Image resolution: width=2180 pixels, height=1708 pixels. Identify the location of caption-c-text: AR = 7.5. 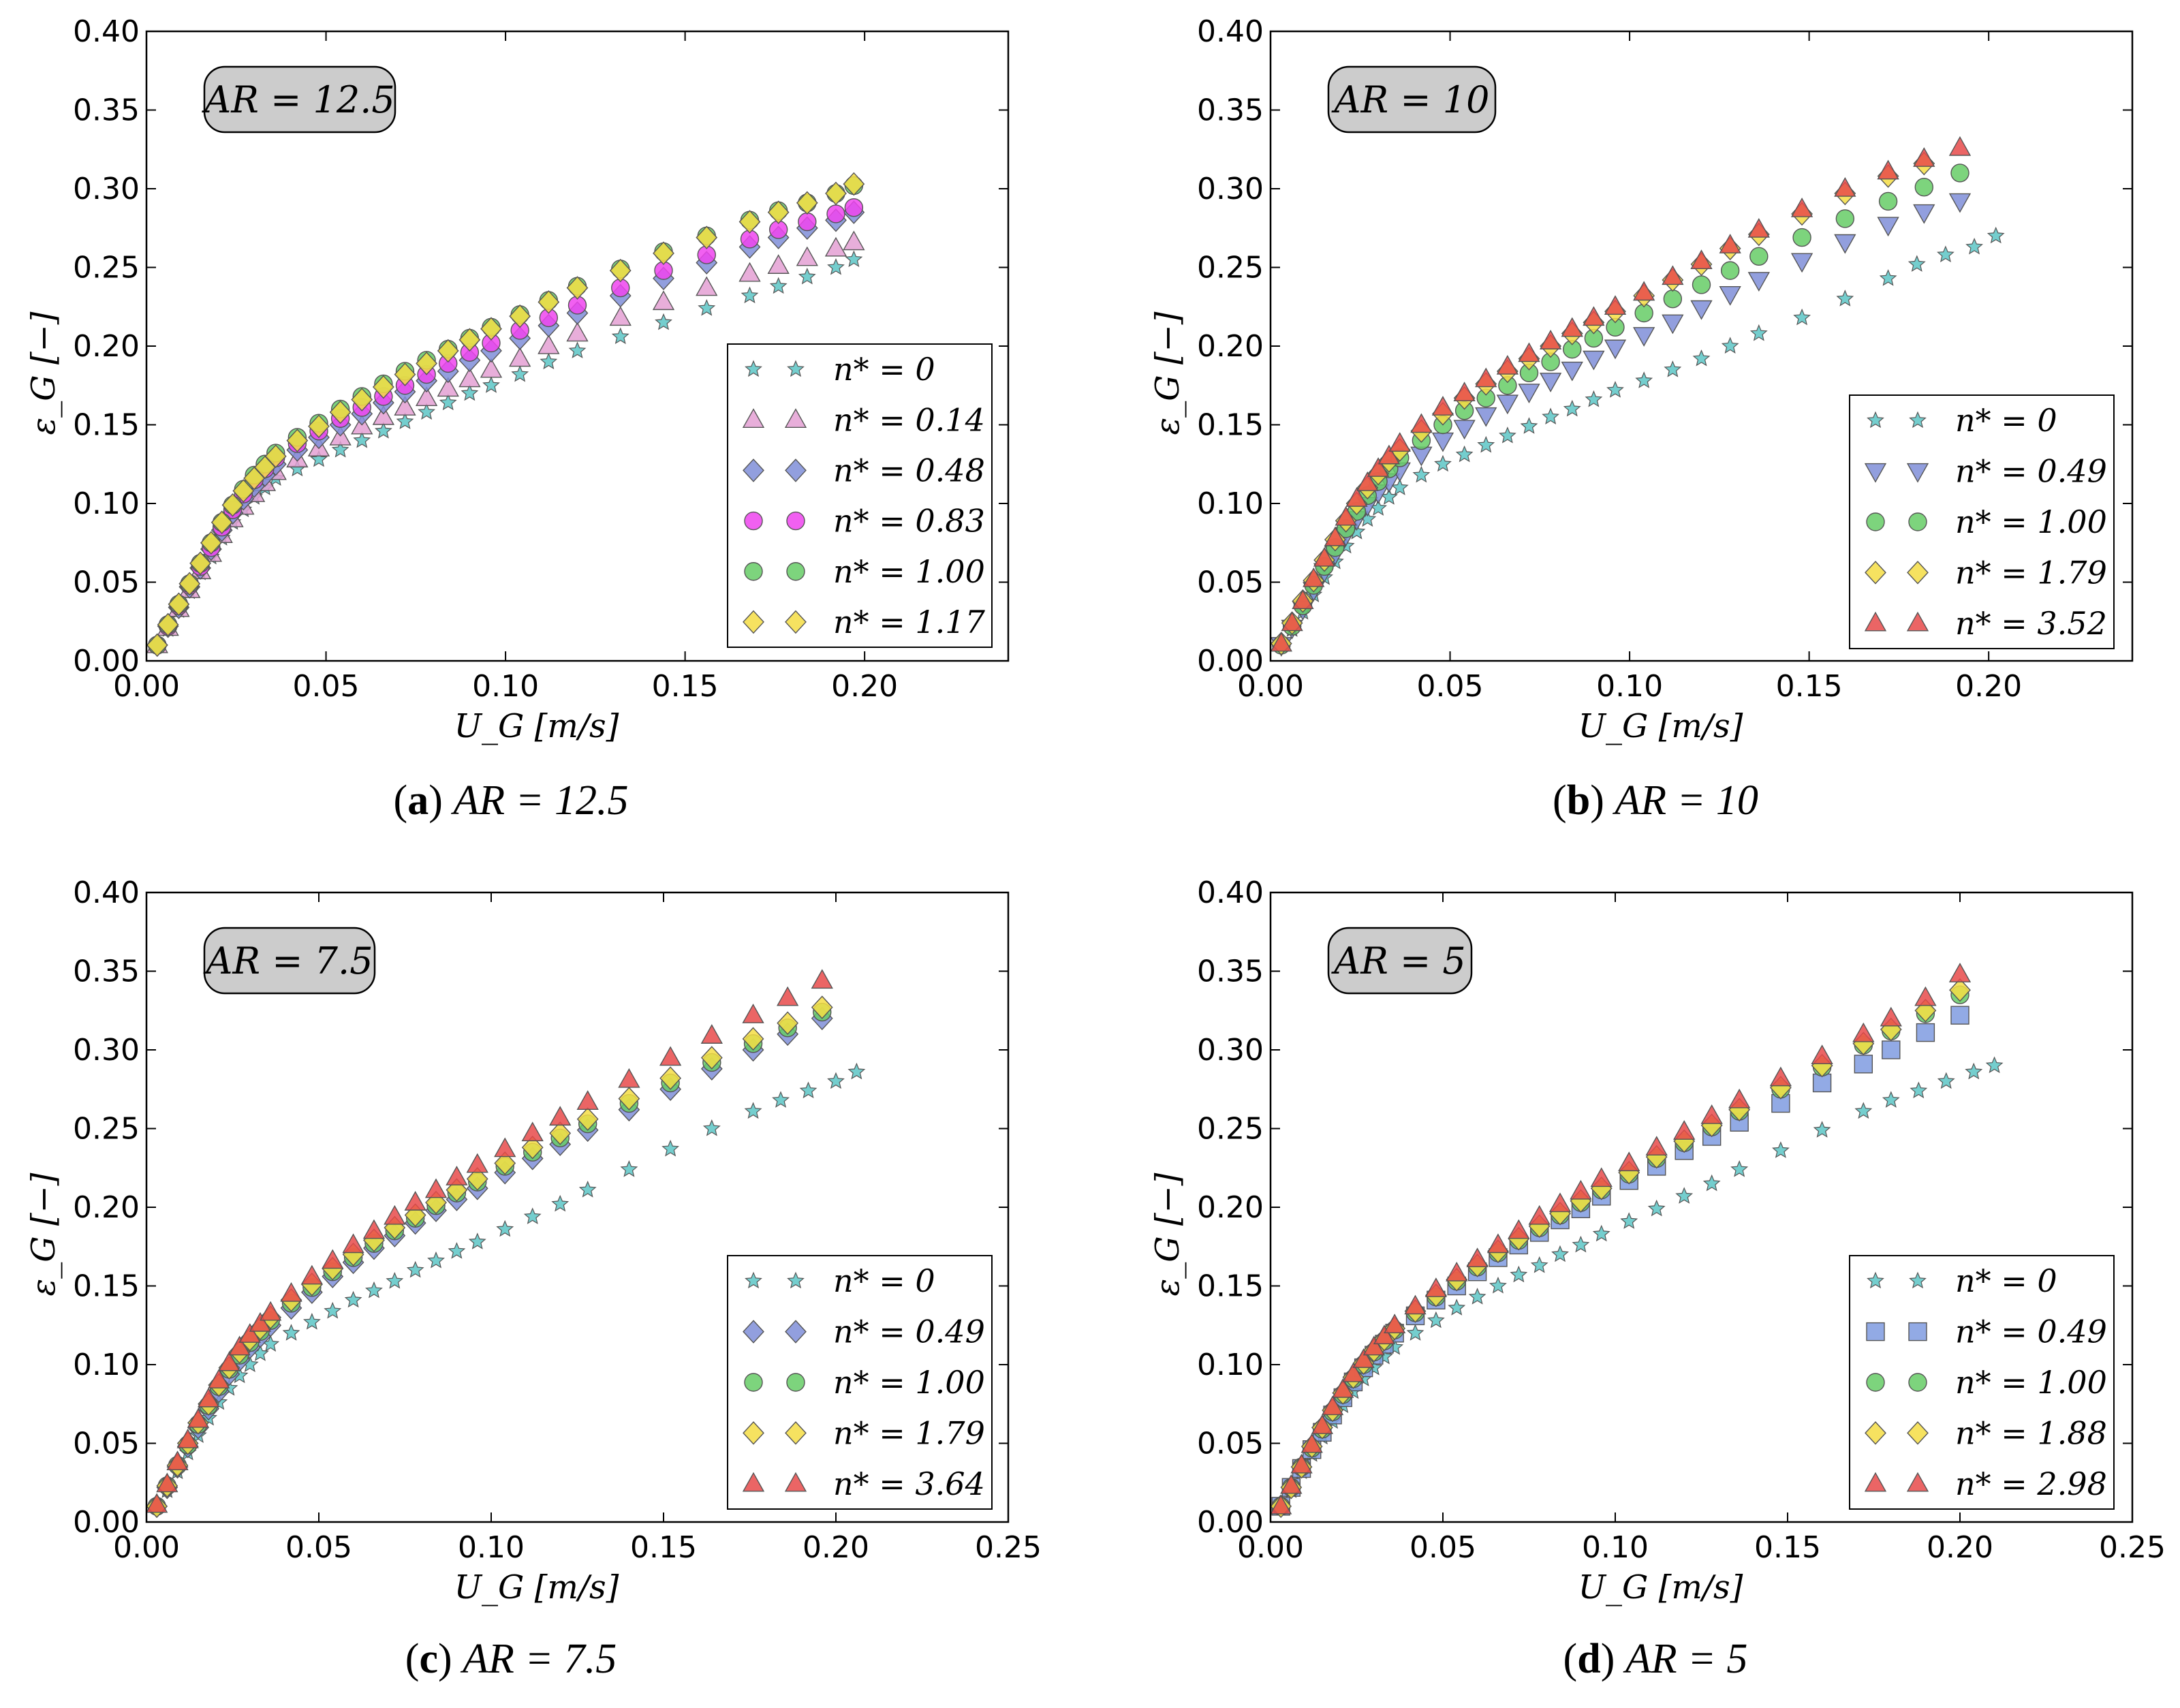
(540, 1659).